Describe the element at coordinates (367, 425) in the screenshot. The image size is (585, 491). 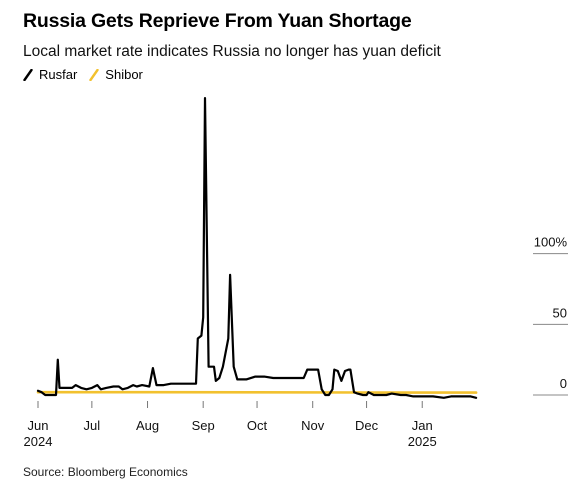
I see `x-tick-label: Dec` at that location.